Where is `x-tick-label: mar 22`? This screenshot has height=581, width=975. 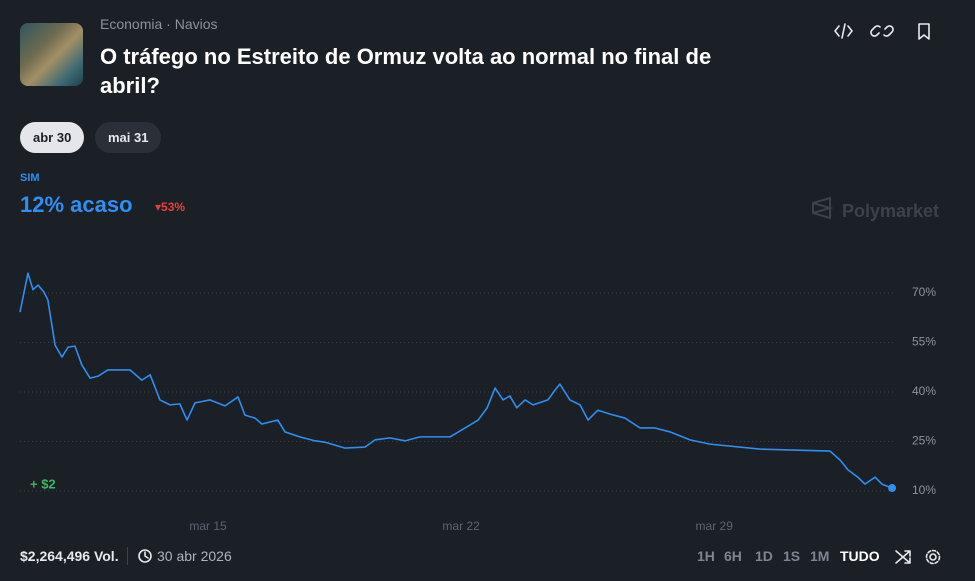 x-tick-label: mar 22 is located at coordinates (461, 526).